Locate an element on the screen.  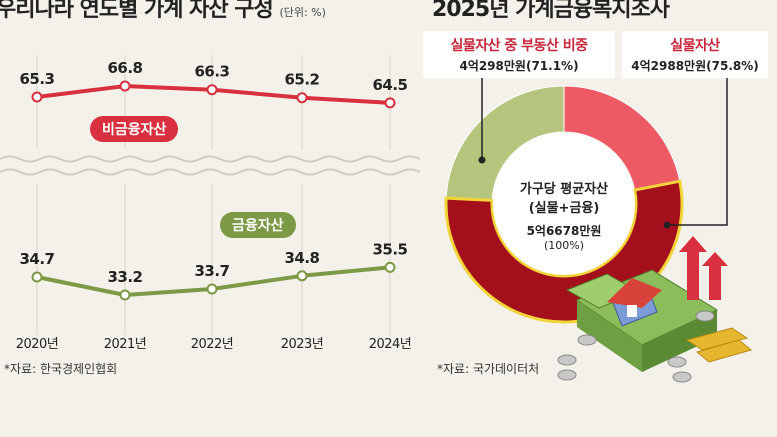
data-label-0-2: 66.3 is located at coordinates (211, 72).